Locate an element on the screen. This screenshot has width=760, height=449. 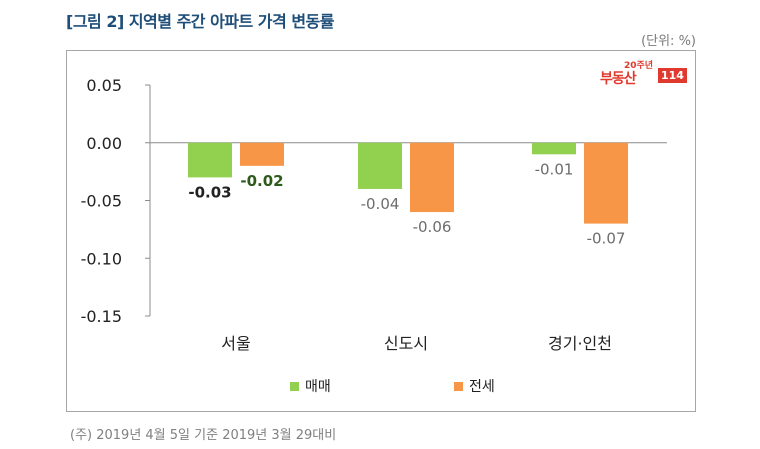
data-label: -0.07 is located at coordinates (606, 239).